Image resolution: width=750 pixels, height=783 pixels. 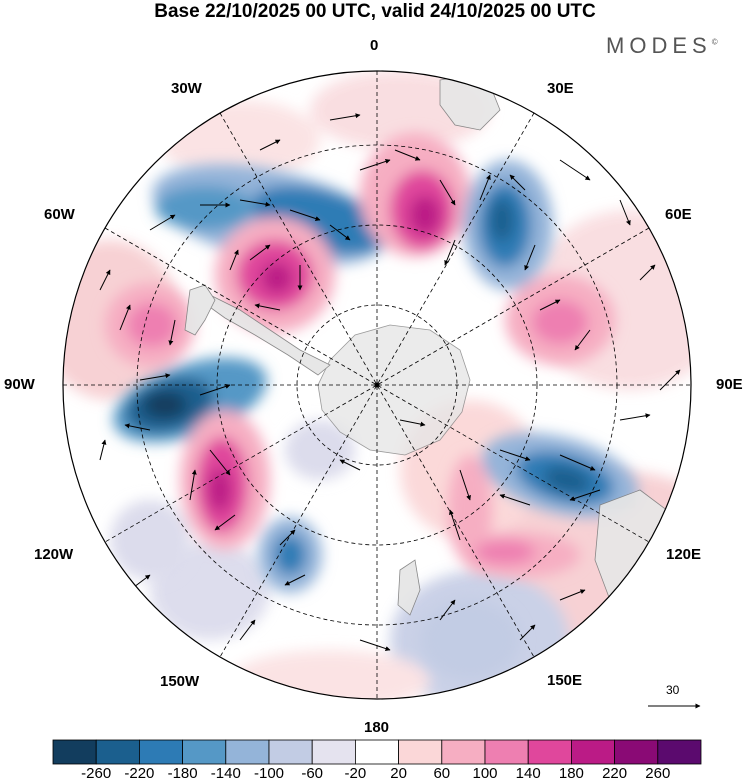 What do you see at coordinates (312, 773) in the screenshot?
I see `colorbar-tick-label: -60` at bounding box center [312, 773].